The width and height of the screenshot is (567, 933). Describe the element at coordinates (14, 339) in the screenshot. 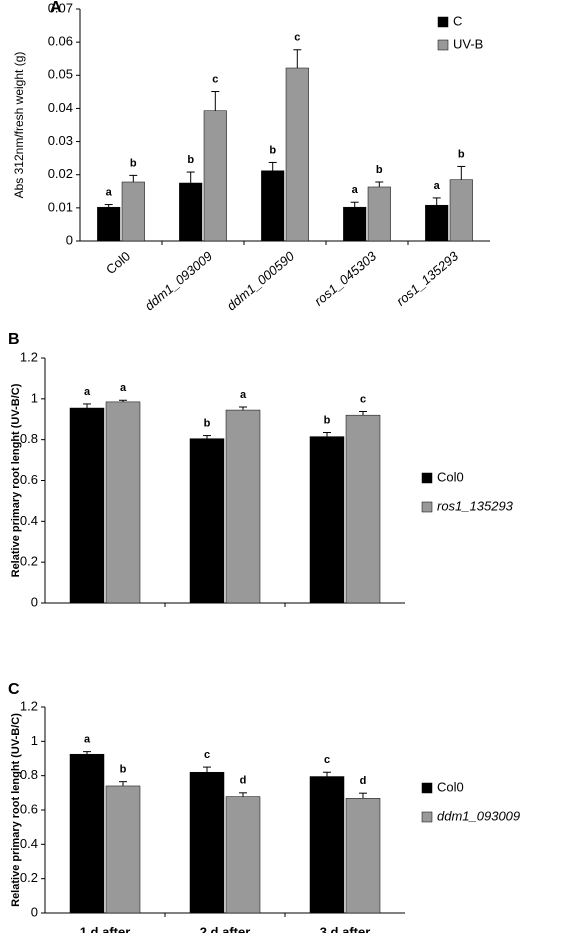

I see `panel-label: B` at that location.